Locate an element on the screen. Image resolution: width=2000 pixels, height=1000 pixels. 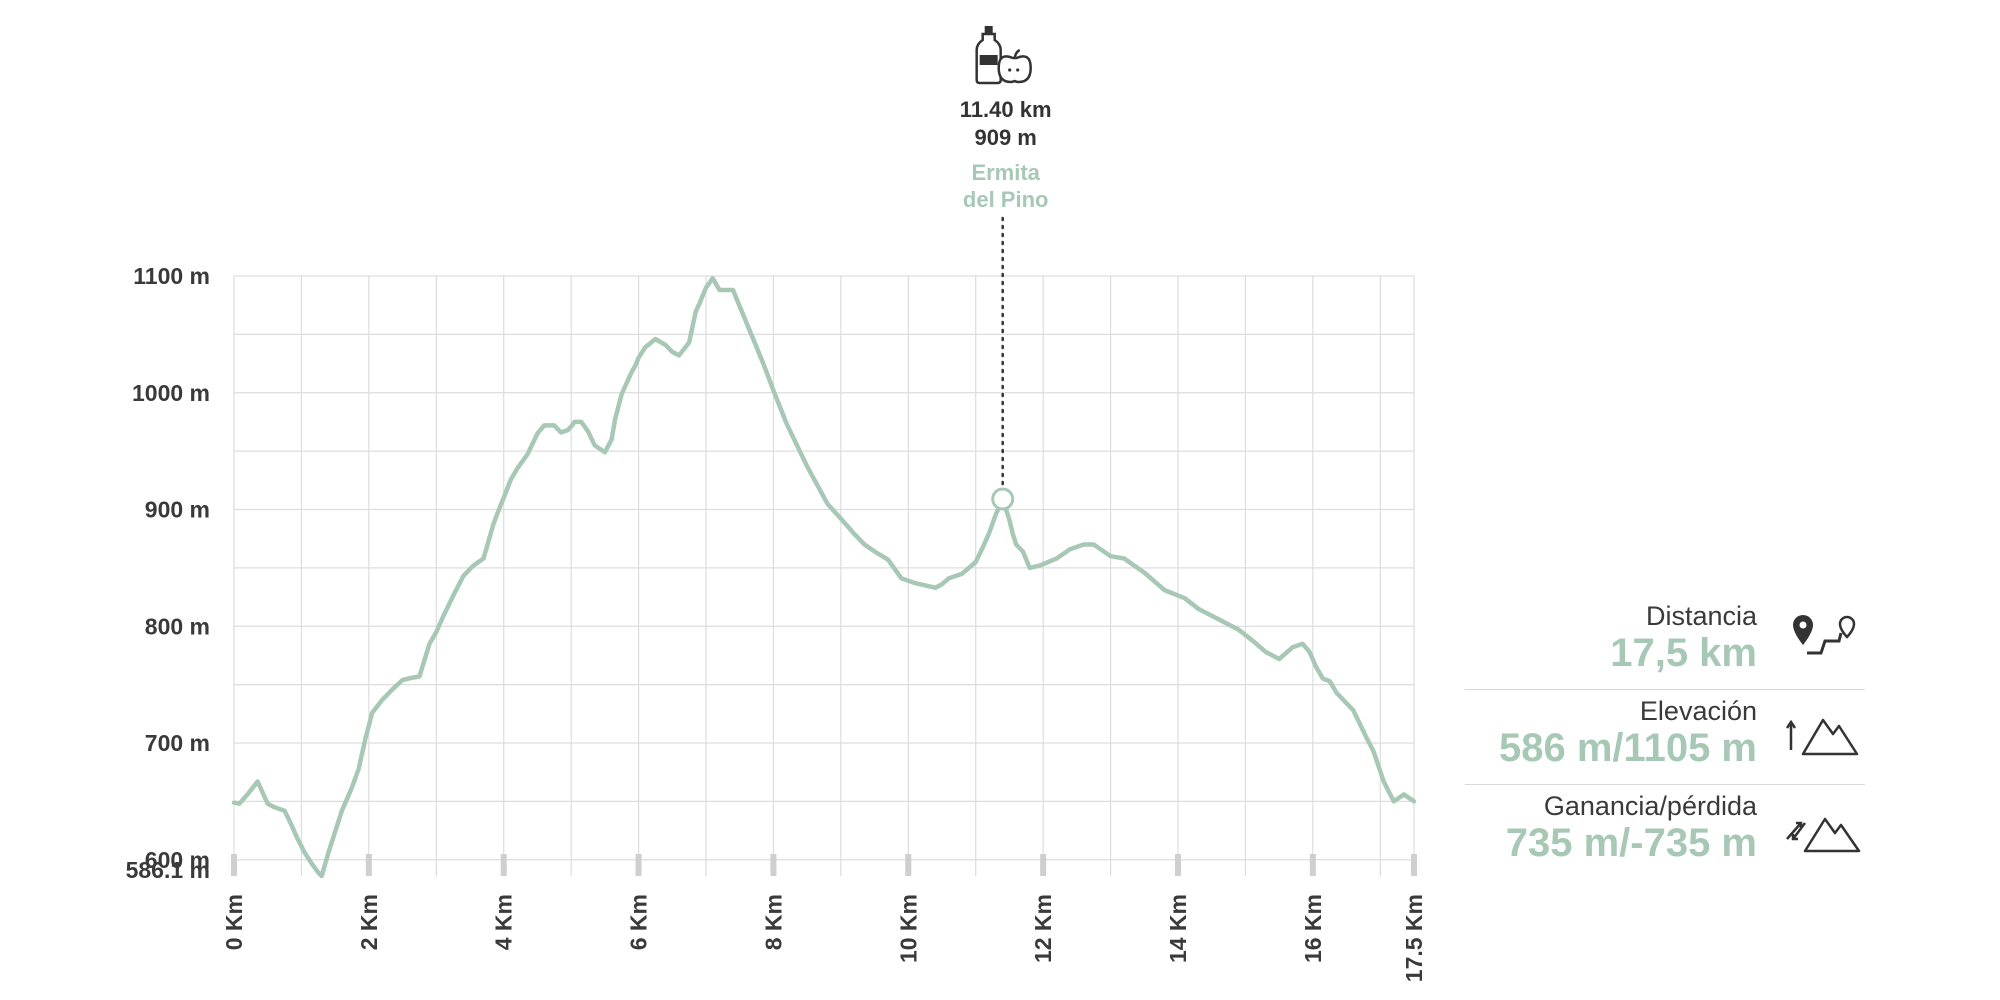
y-tick-label: 600 m is located at coordinates (177, 860).